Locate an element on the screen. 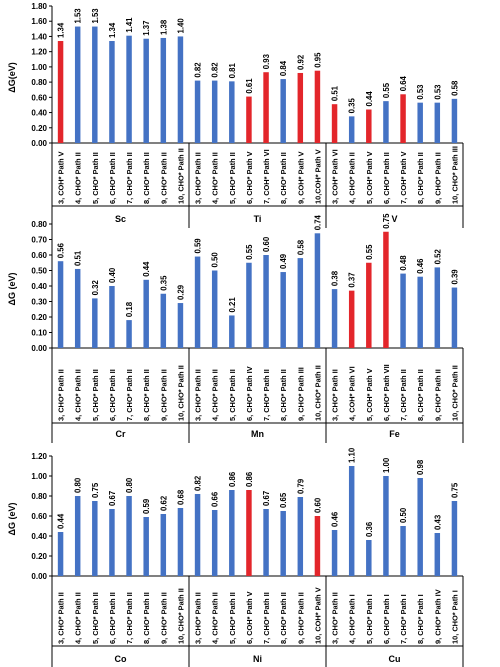 Image resolution: width=500 pixels, height=667 pixels. y-tick-label: 1.20 is located at coordinates (39, 456).